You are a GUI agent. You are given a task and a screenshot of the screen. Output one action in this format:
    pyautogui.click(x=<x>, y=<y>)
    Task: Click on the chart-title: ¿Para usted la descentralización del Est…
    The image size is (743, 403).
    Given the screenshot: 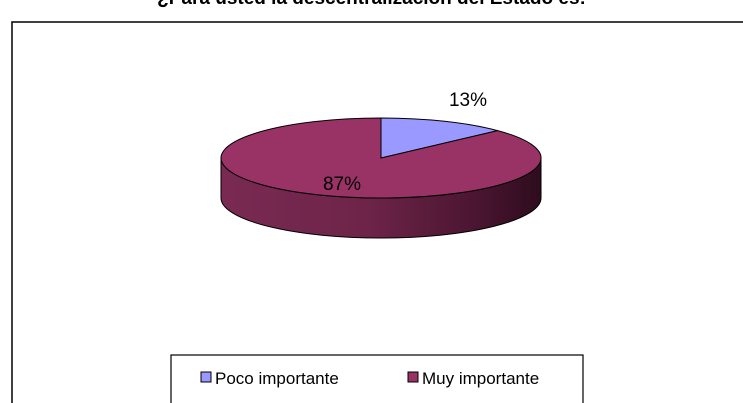 What is the action you would take?
    pyautogui.click(x=371, y=5)
    